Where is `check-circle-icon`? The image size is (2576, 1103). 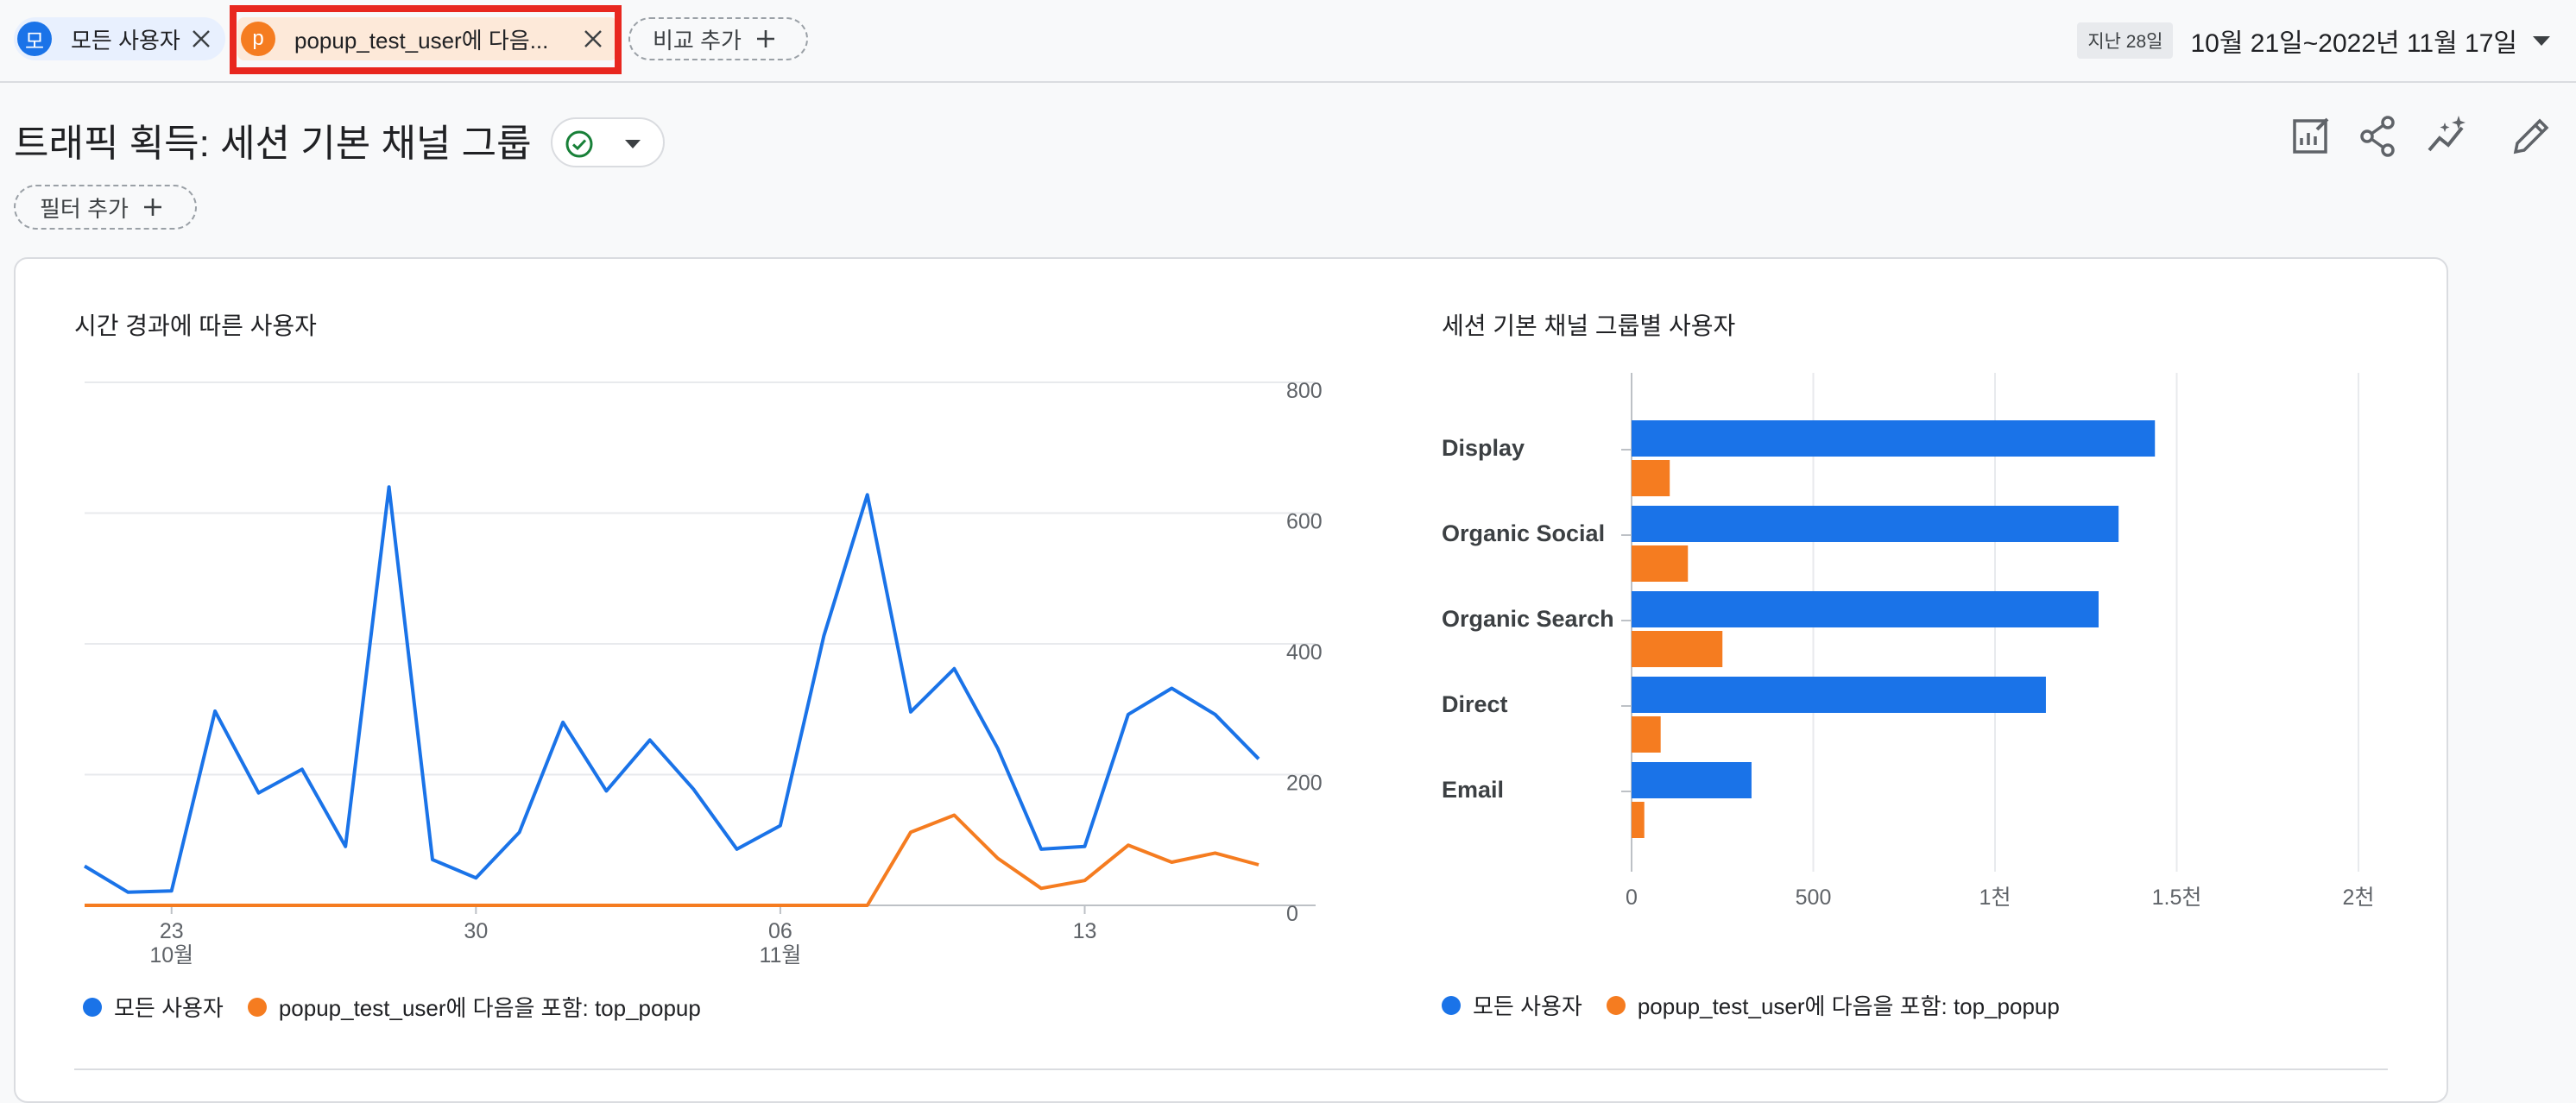
check-circle-icon is located at coordinates (579, 144).